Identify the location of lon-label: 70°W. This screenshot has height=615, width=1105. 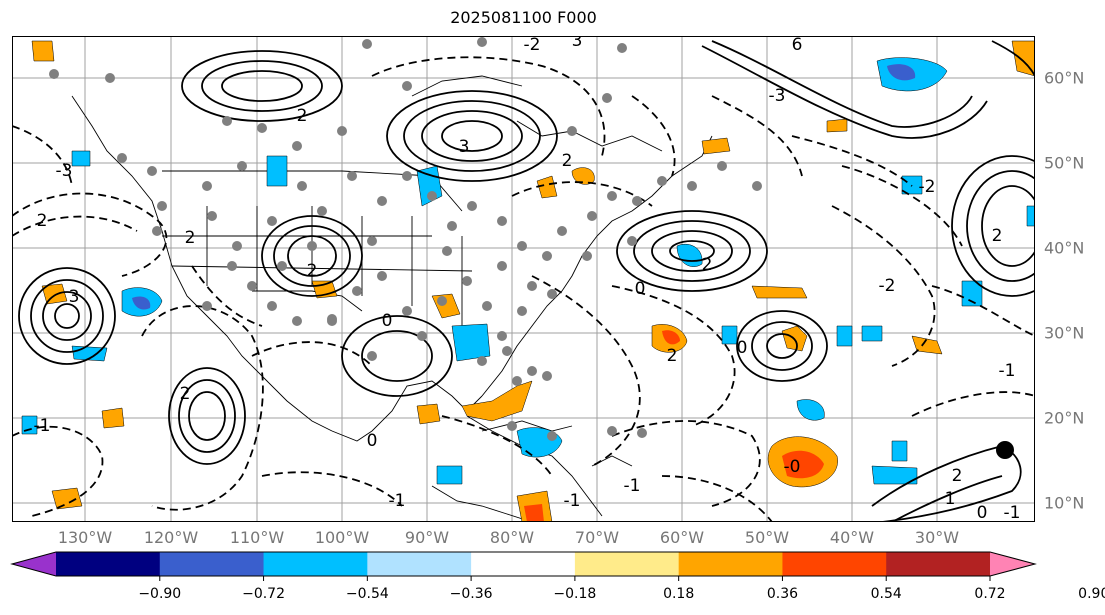
(597, 537).